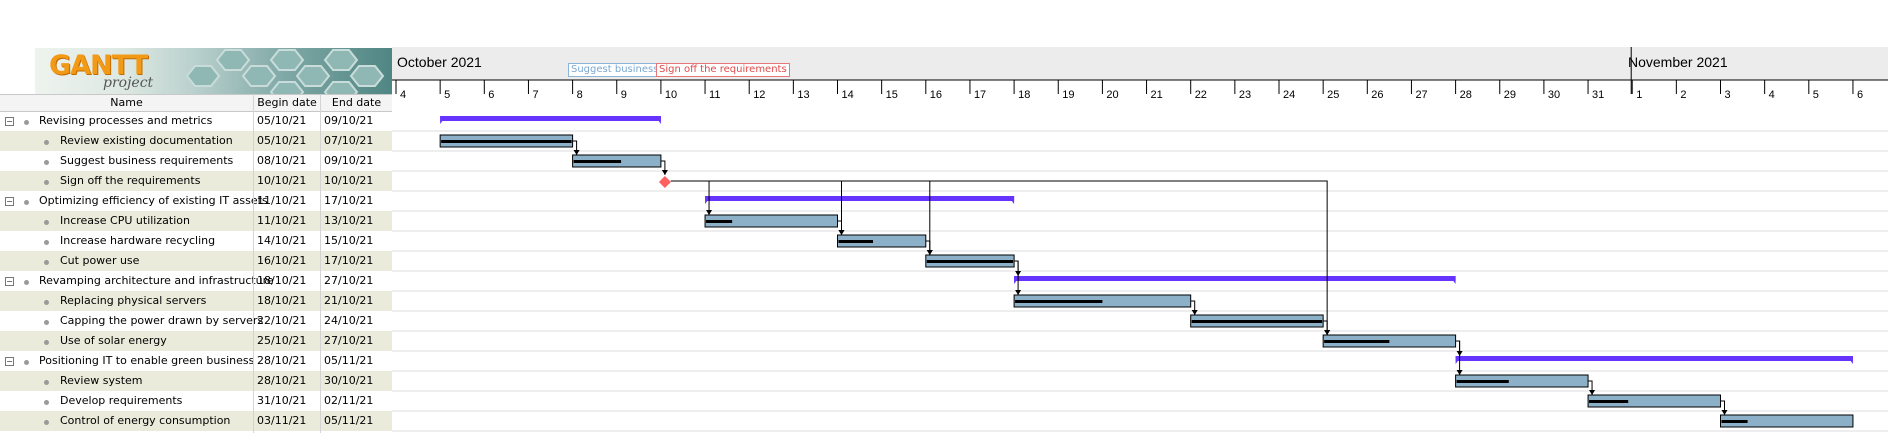 This screenshot has width=1888, height=433. What do you see at coordinates (113, 340) in the screenshot?
I see `task-name: Use of solar energy` at bounding box center [113, 340].